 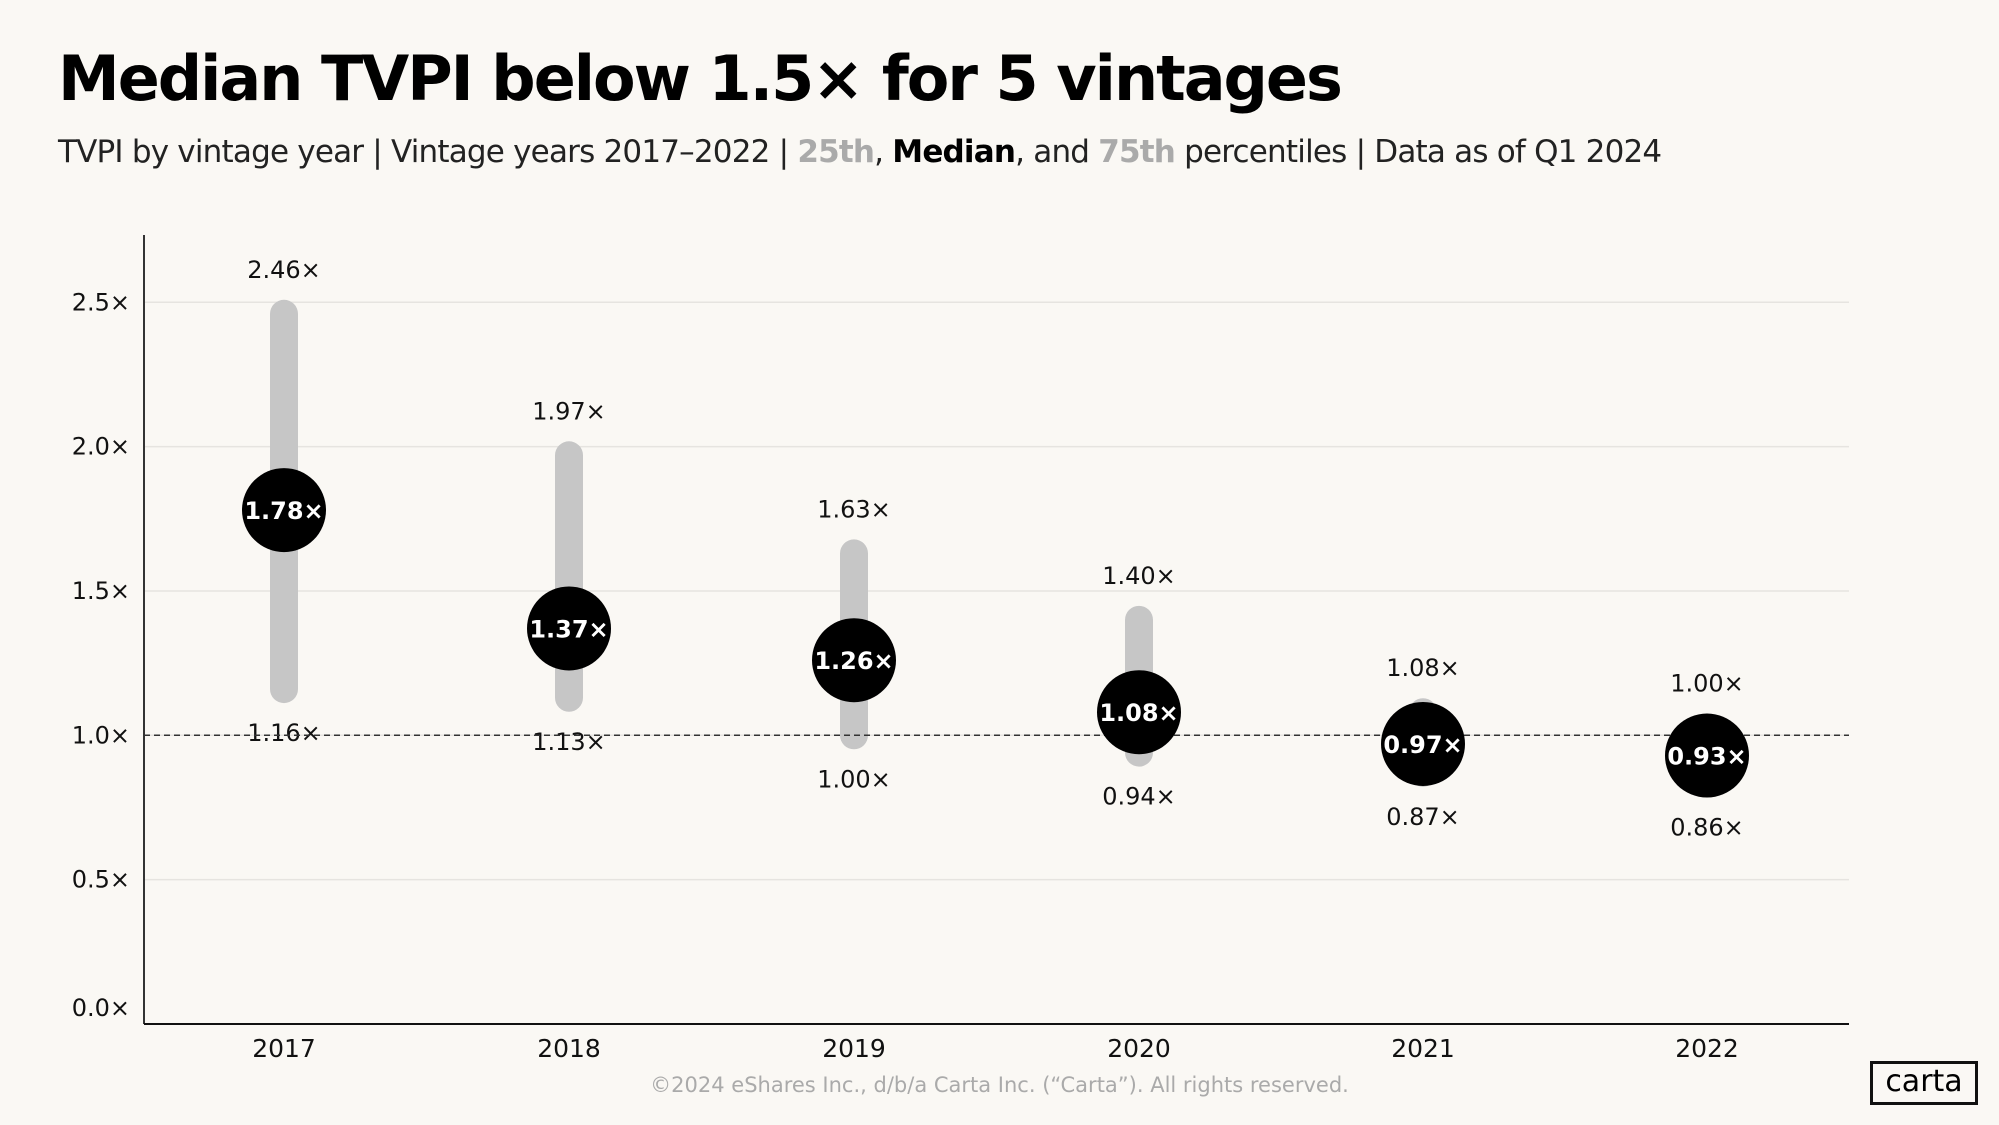 What do you see at coordinates (1139, 576) in the screenshot?
I see `p75-label: 1.40×` at bounding box center [1139, 576].